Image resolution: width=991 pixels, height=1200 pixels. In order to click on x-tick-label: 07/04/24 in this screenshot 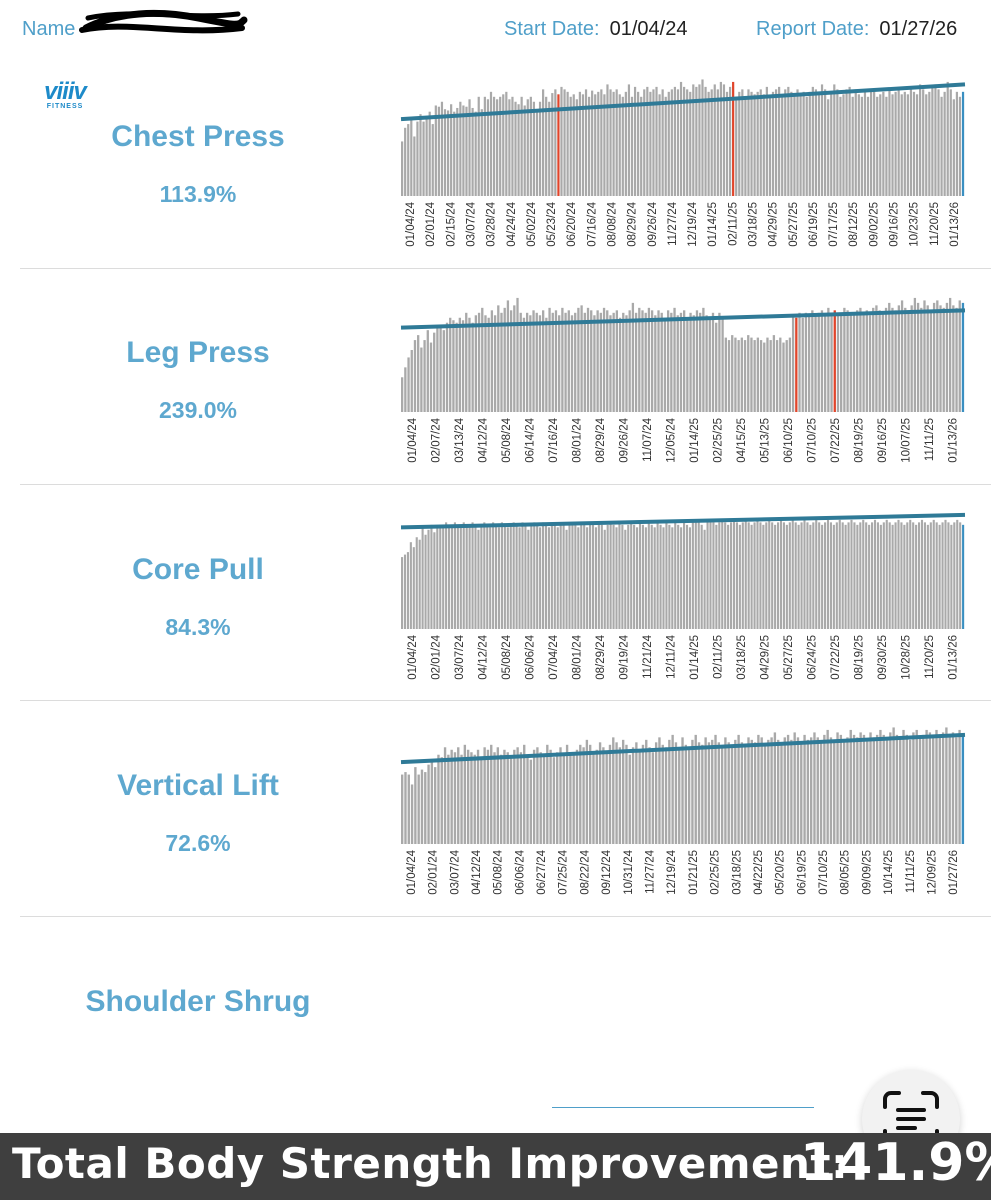, I will do `click(554, 656)`.